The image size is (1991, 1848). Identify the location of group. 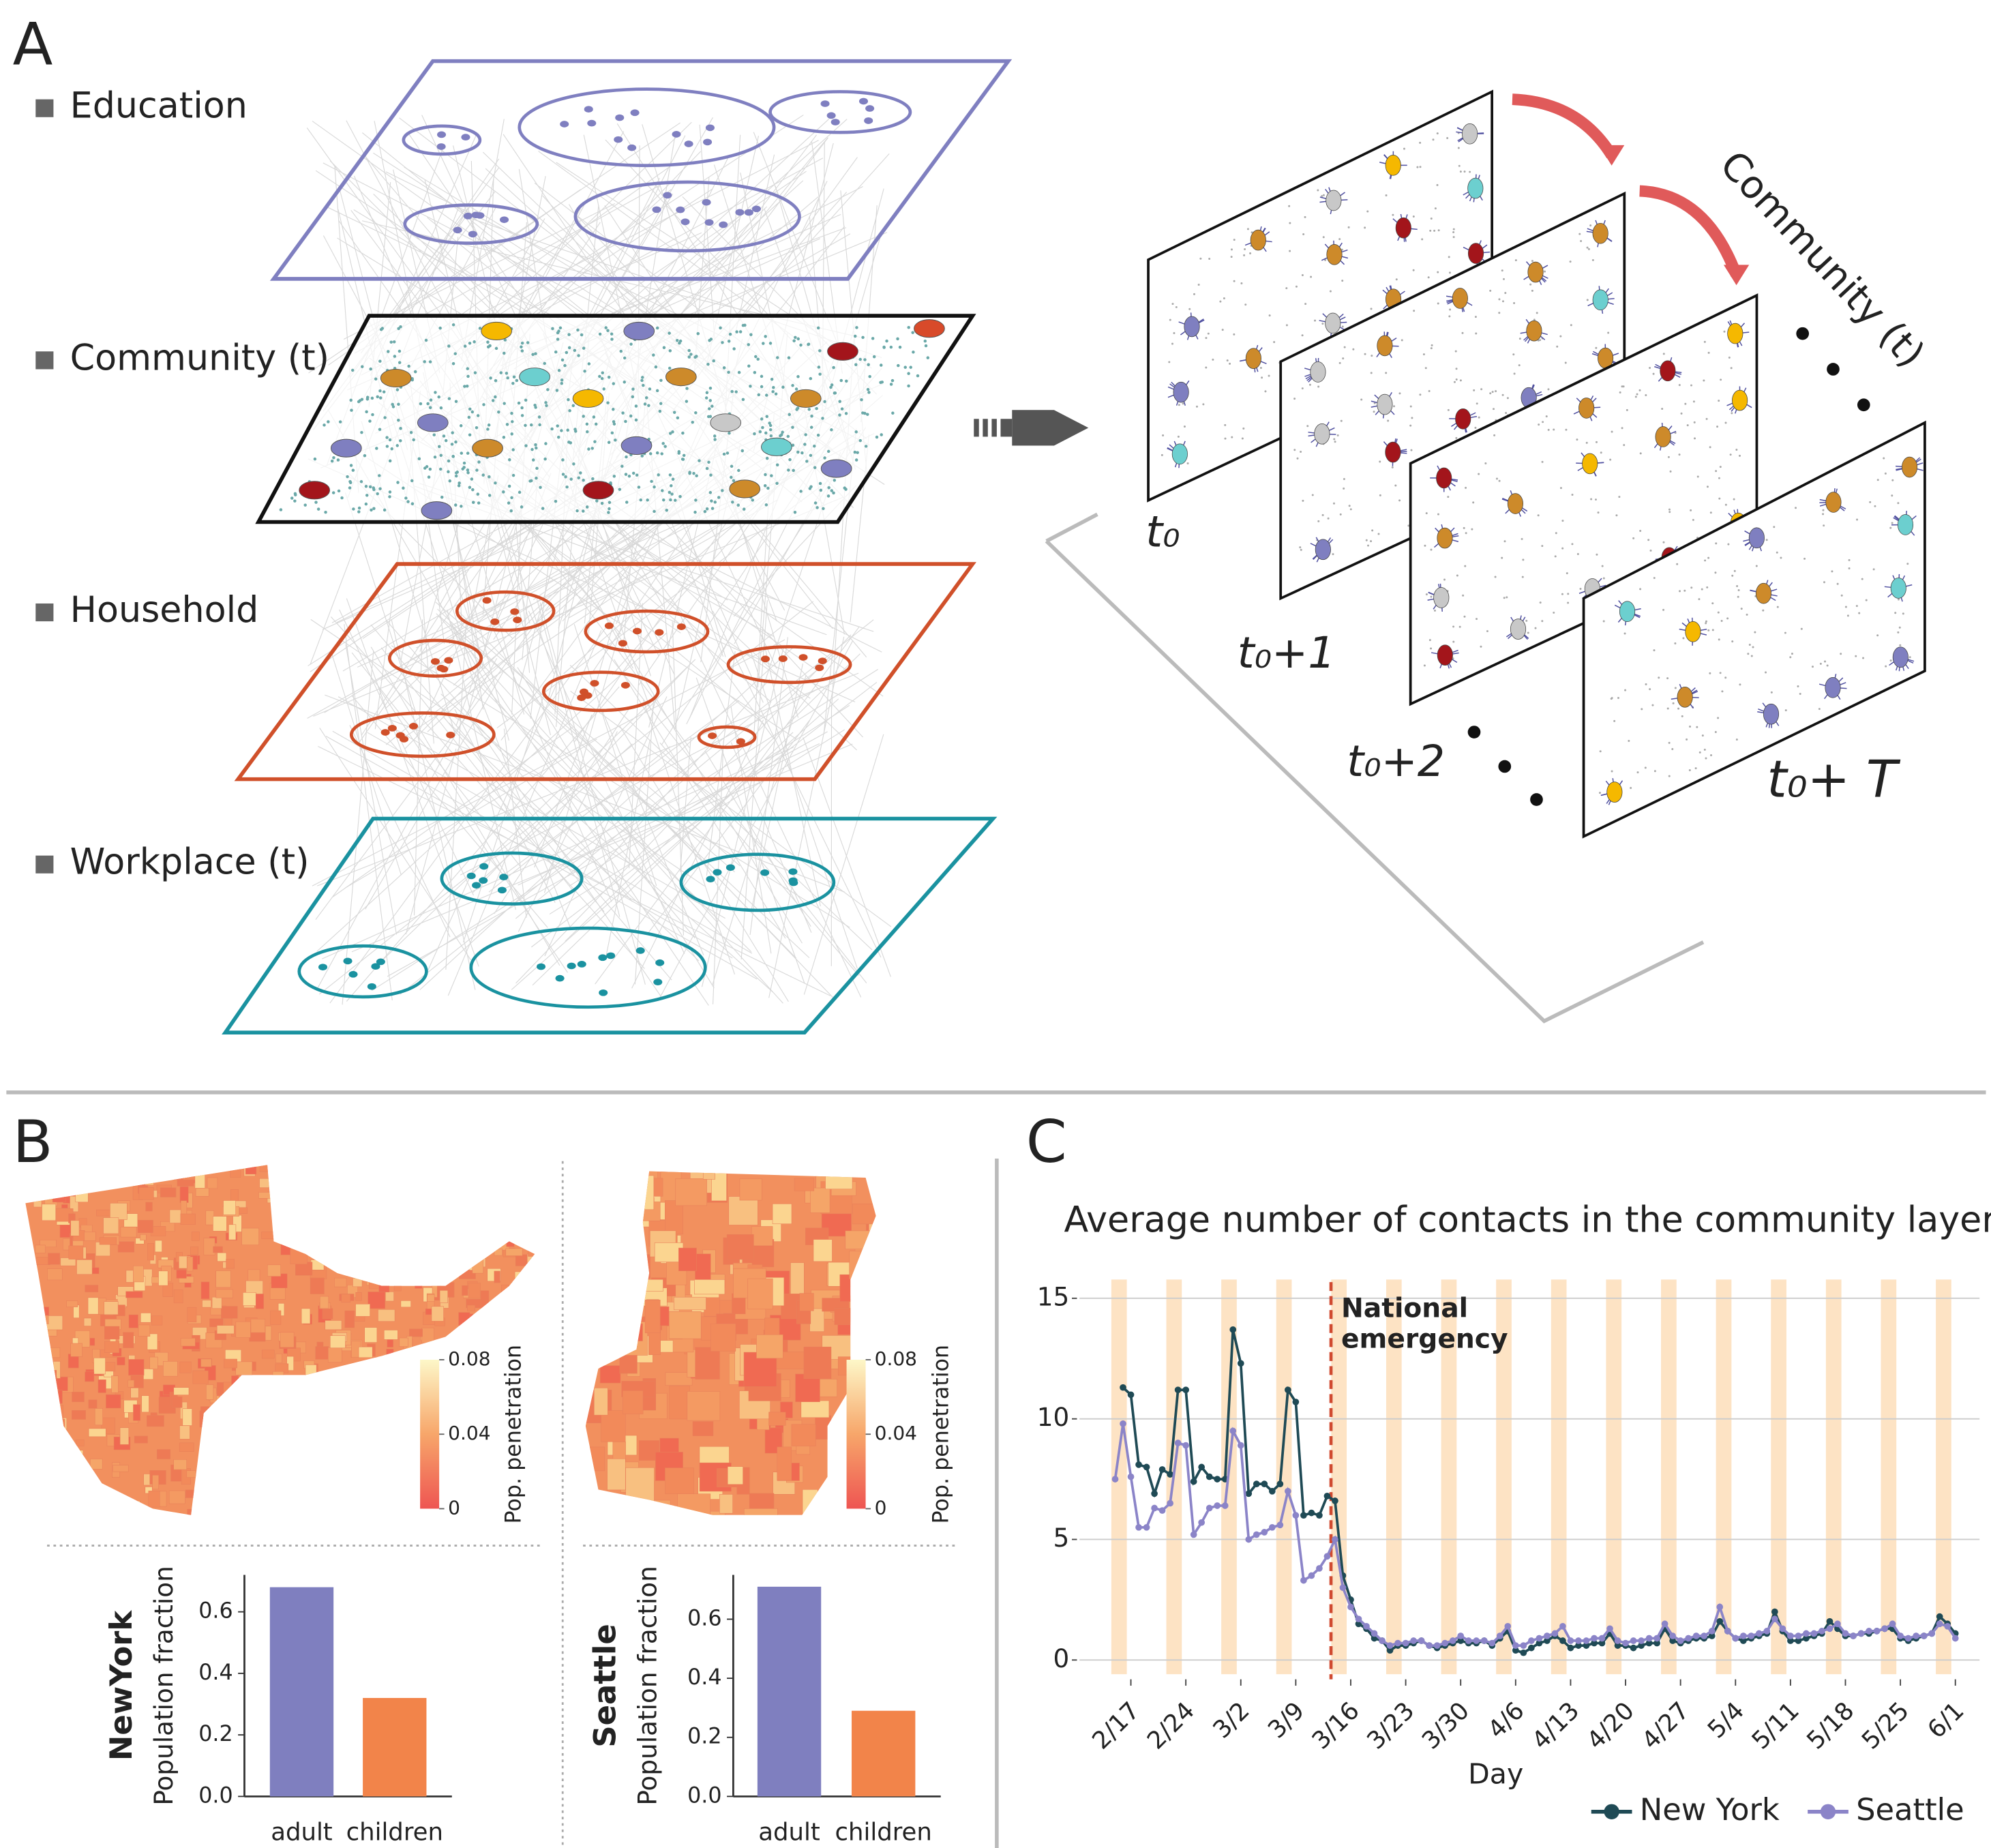
(588, 967).